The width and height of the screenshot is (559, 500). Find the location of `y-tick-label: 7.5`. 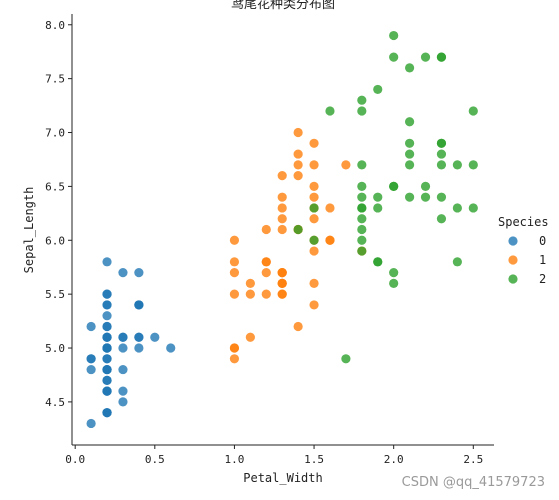

y-tick-label: 7.5 is located at coordinates (55, 79).